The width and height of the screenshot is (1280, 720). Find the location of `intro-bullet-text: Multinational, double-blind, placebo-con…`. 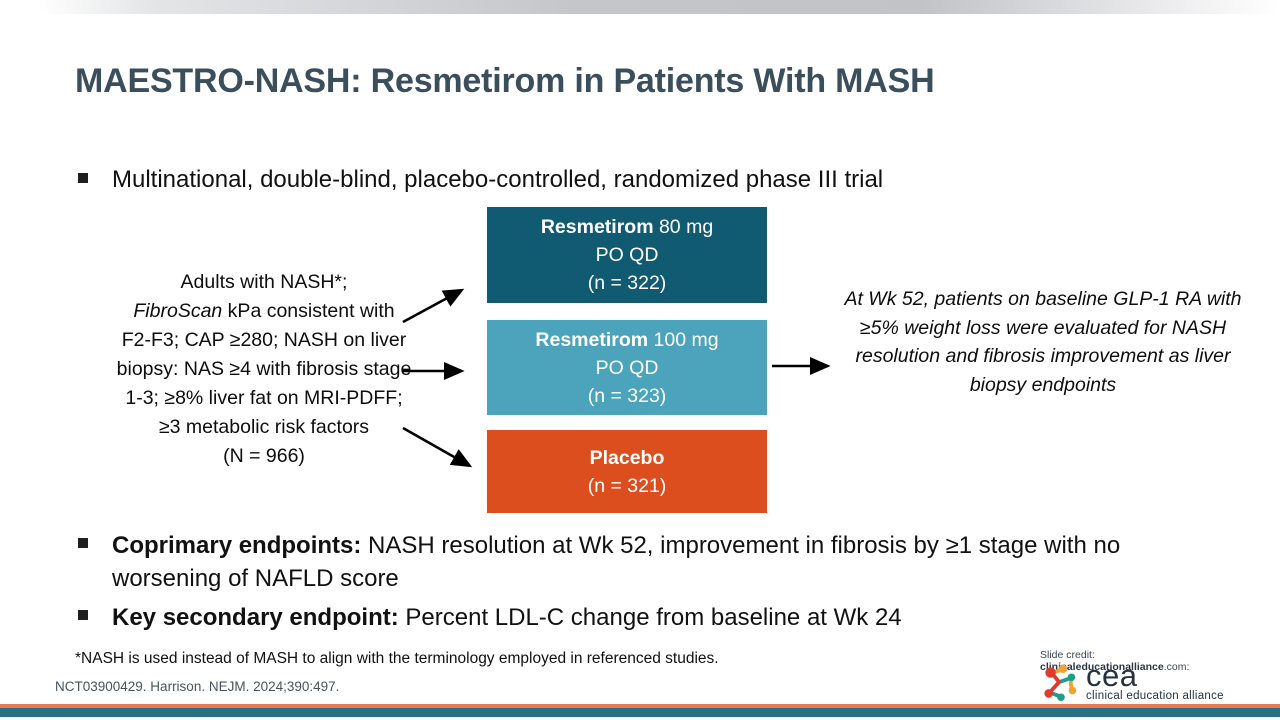

intro-bullet-text: Multinational, double-blind, placebo-con… is located at coordinates (498, 179).